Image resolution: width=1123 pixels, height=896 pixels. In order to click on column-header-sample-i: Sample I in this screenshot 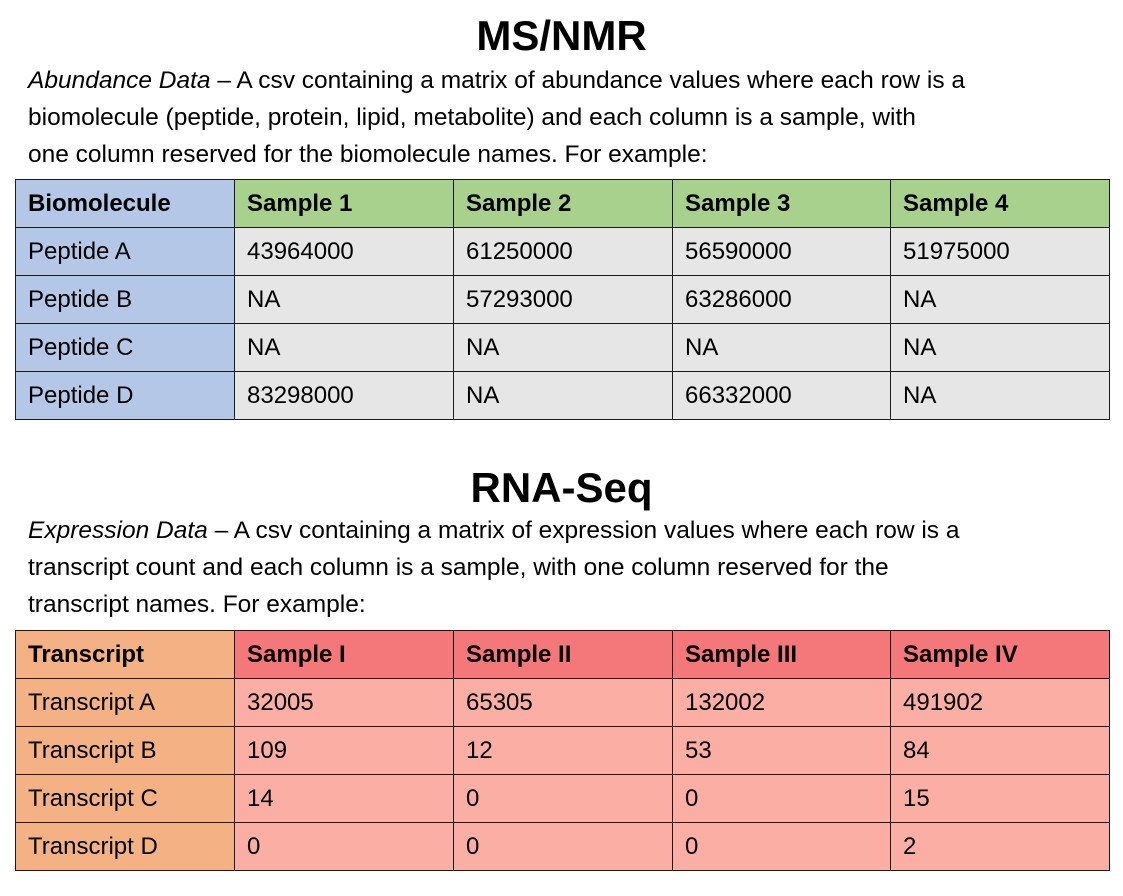, I will do `click(344, 654)`.